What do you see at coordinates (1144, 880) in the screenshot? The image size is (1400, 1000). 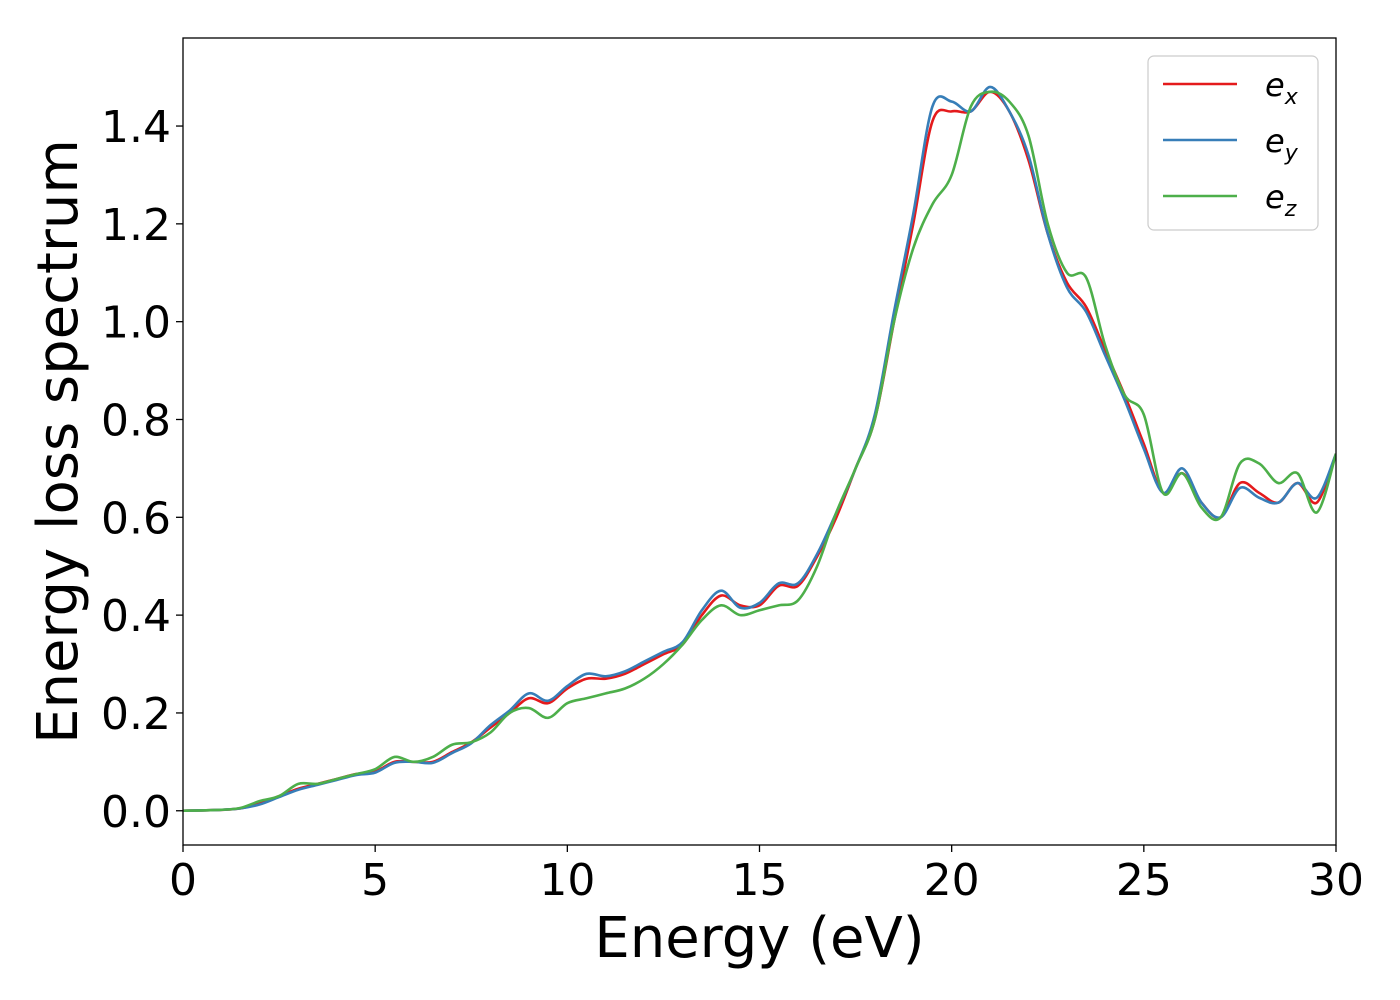 I see `x-tick-label: 25` at bounding box center [1144, 880].